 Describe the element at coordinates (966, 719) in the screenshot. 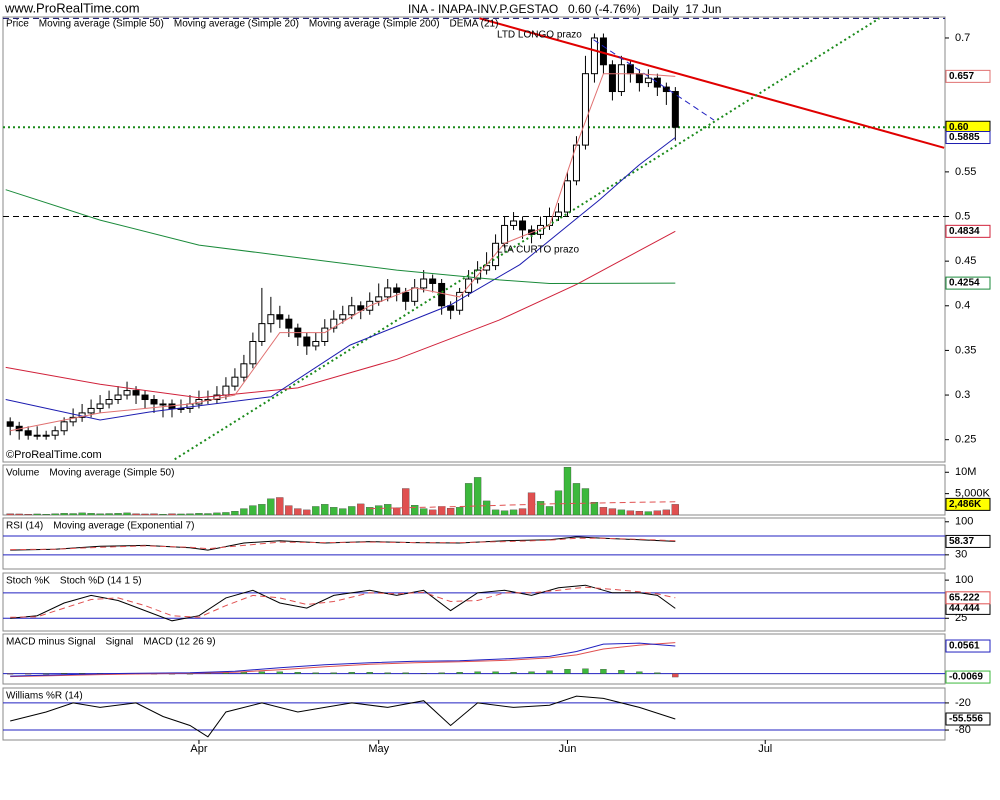

I see `last-value-label: -55.556` at that location.